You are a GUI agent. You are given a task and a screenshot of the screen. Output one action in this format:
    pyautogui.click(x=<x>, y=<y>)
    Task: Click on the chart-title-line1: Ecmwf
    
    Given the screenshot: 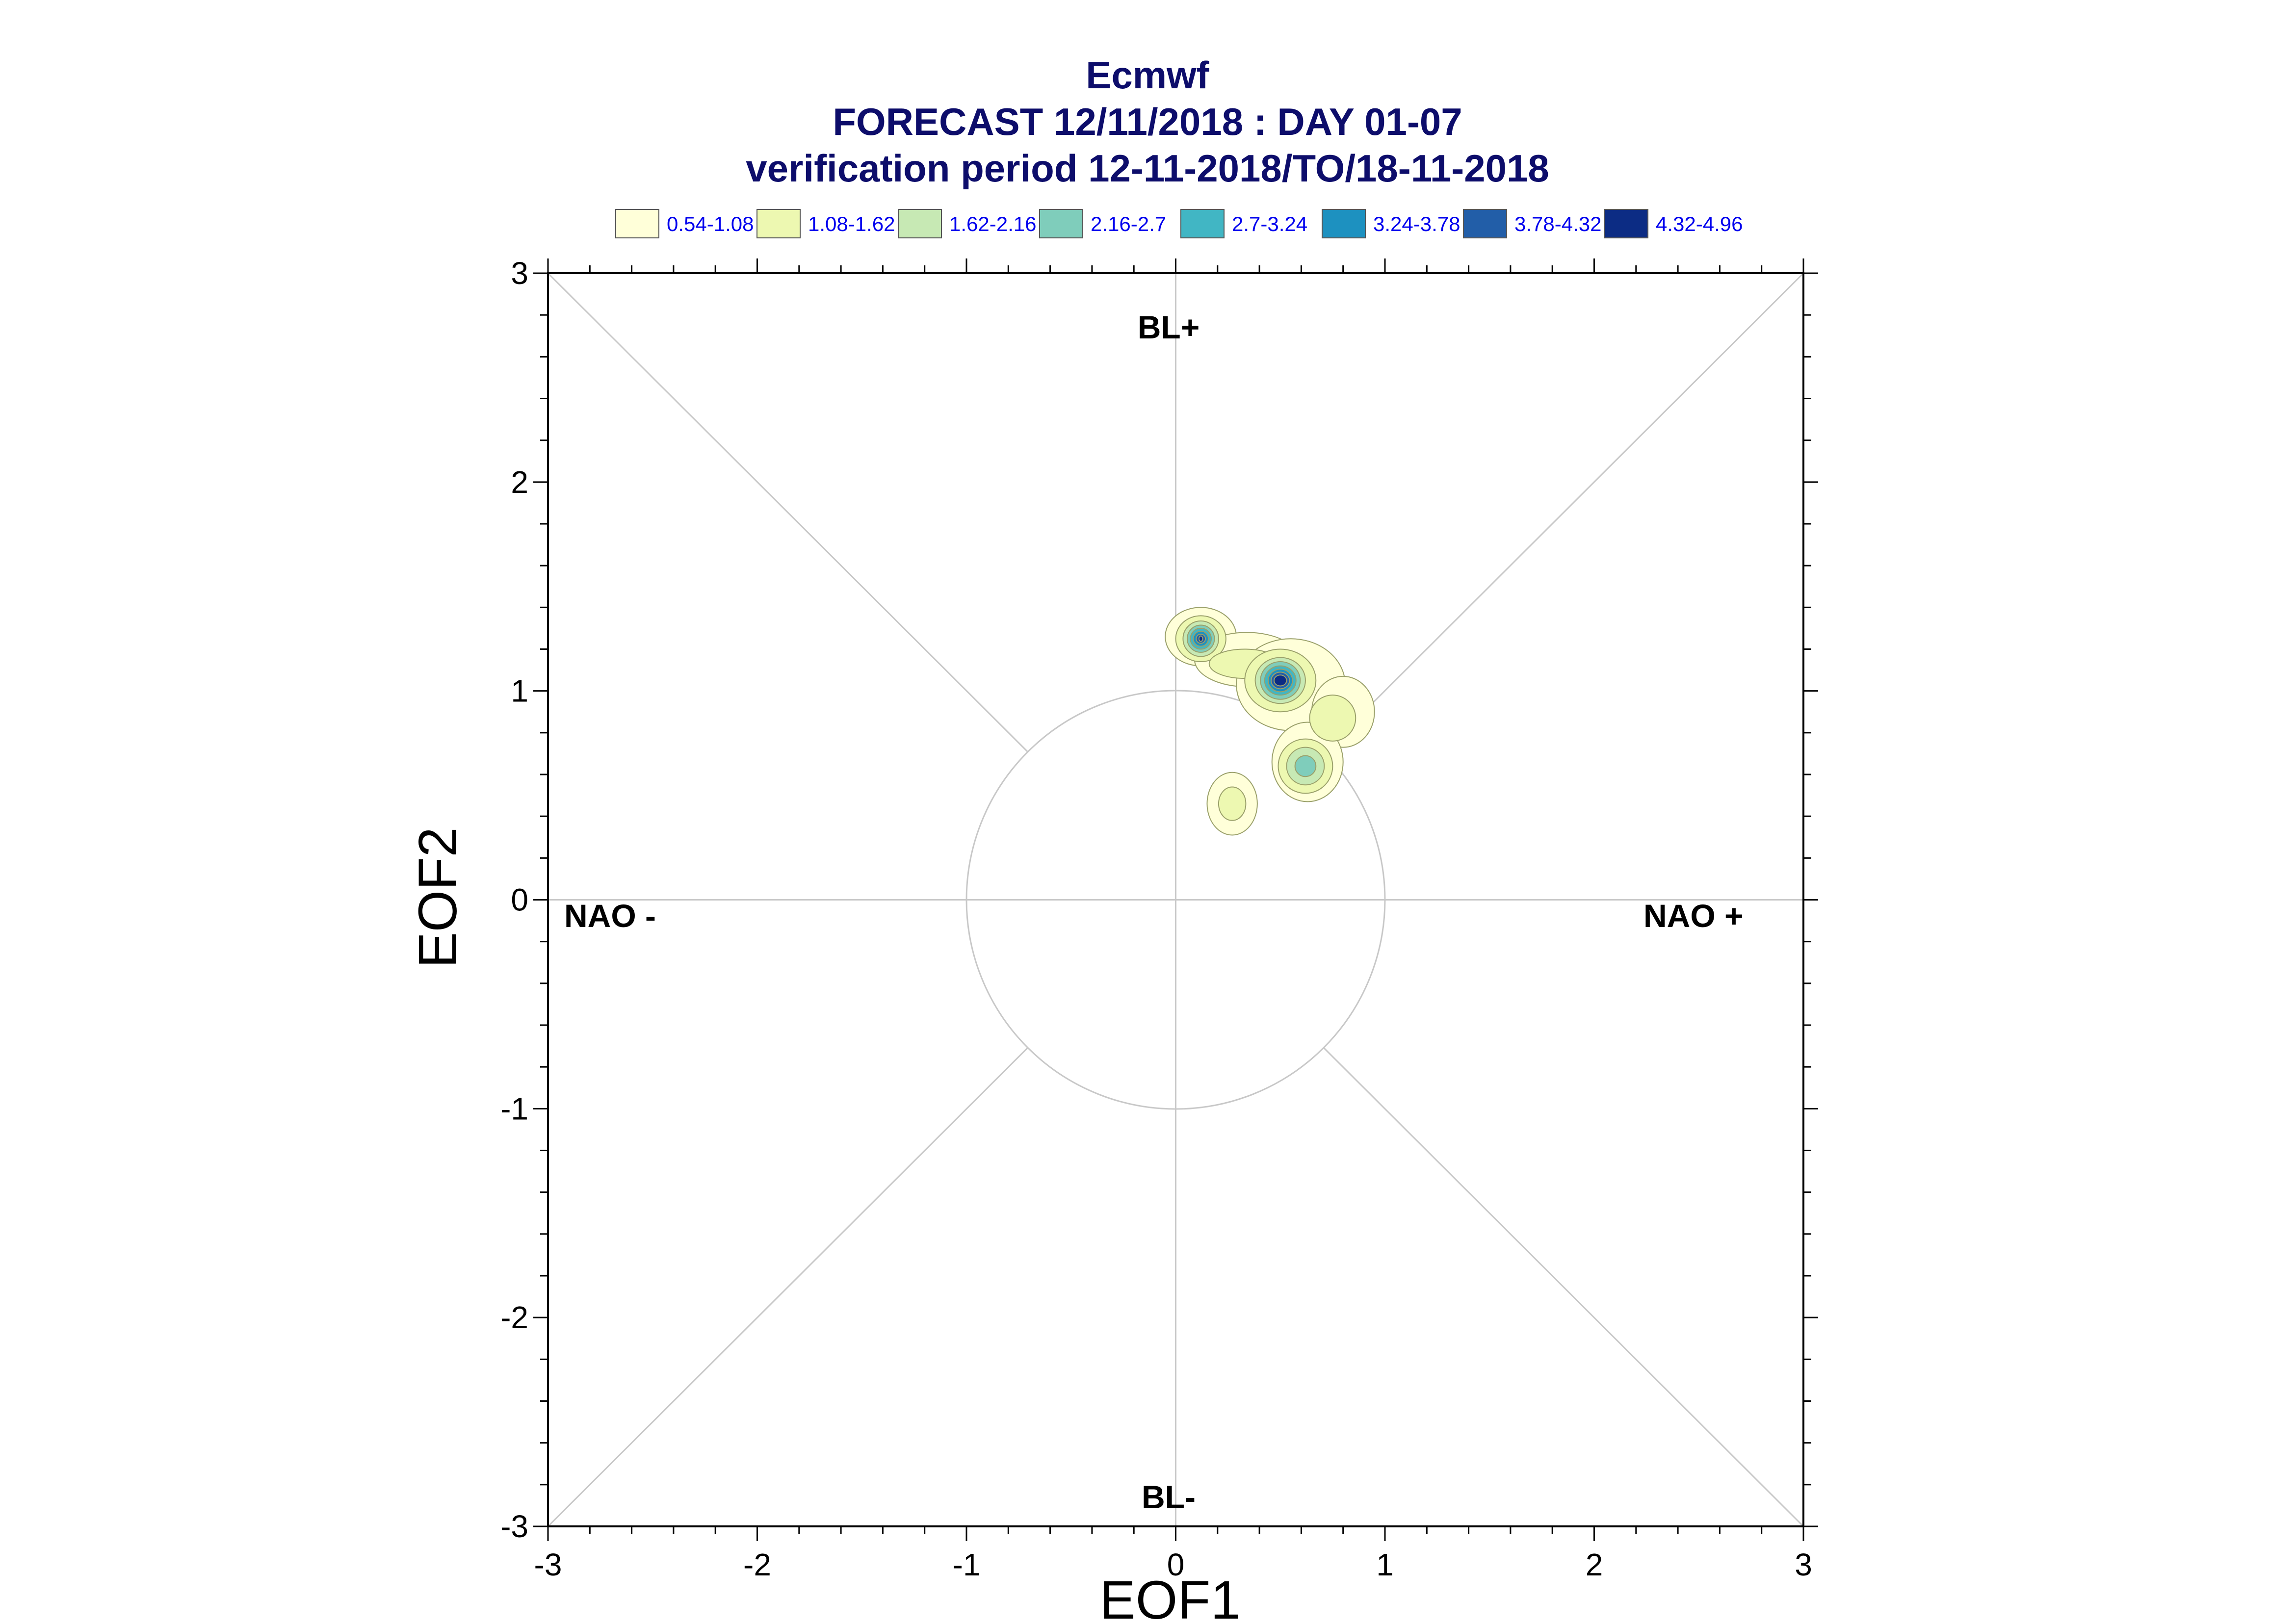 What is the action you would take?
    pyautogui.click(x=1147, y=75)
    